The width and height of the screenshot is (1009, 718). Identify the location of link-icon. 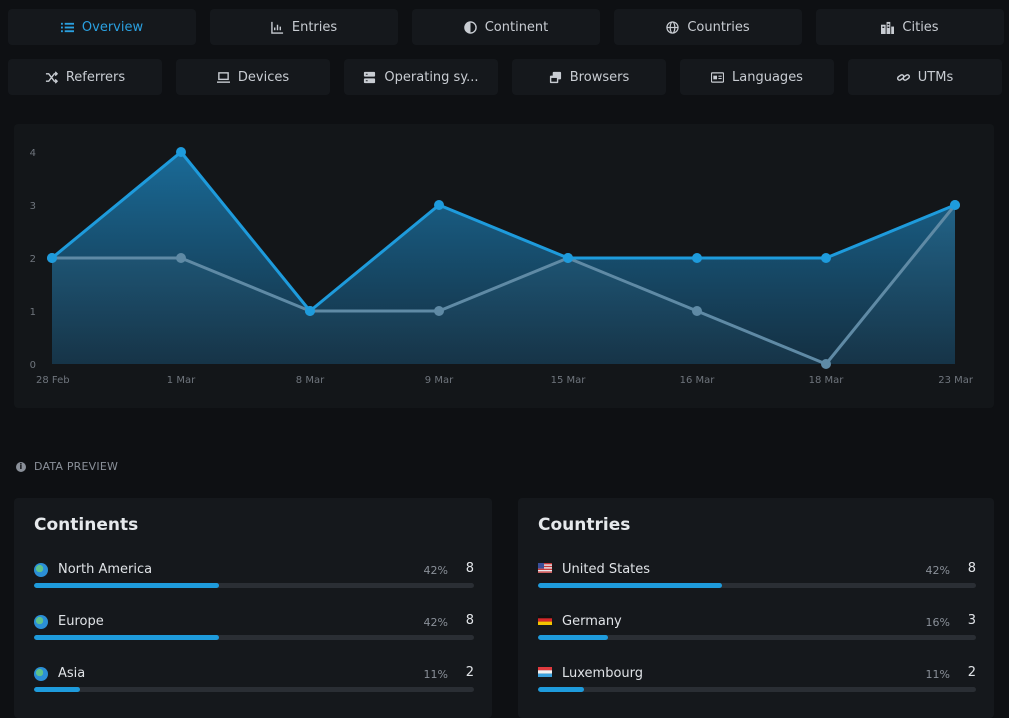
(903, 77).